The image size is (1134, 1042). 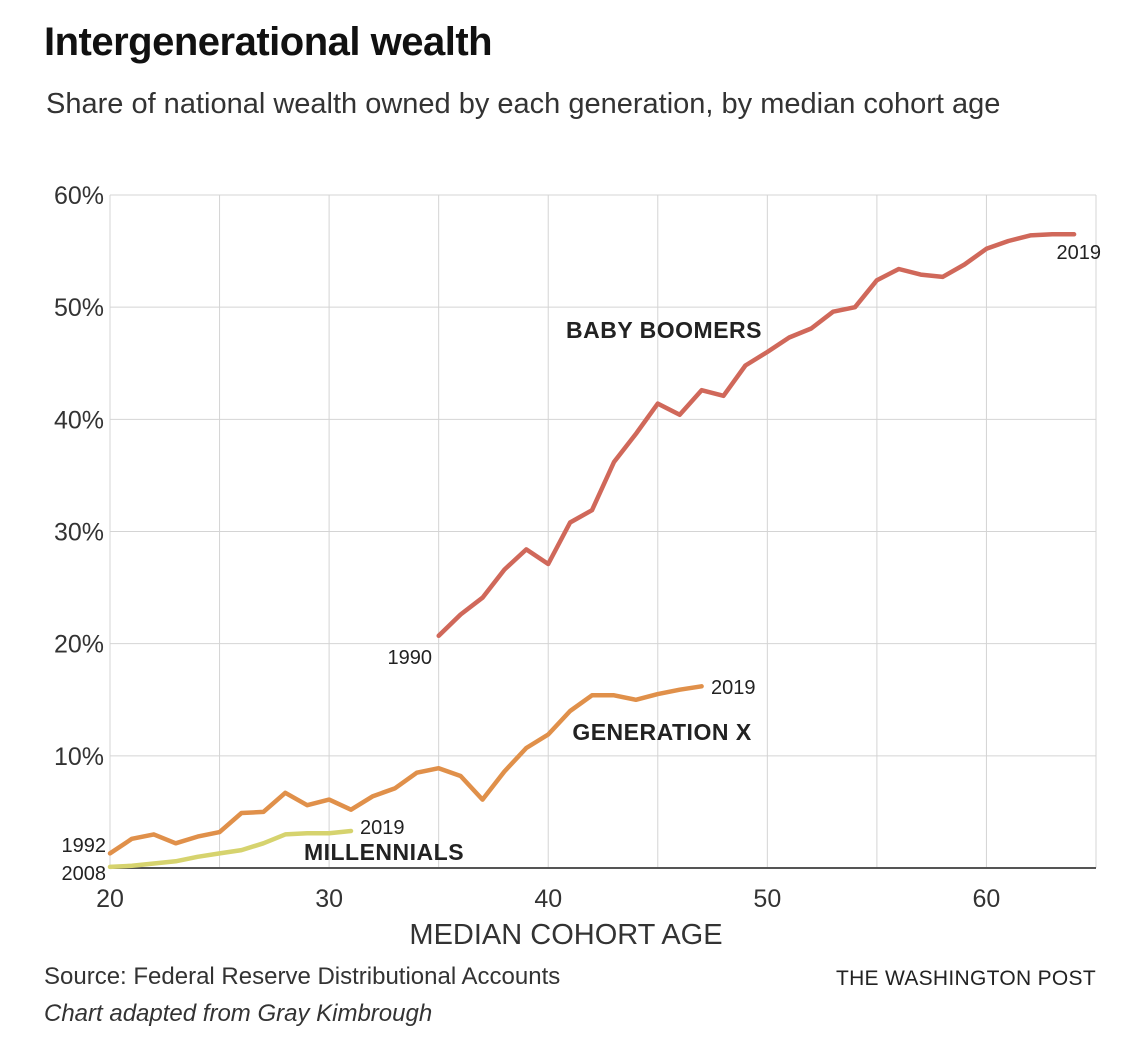 I want to click on series-line-generation-x, so click(x=405, y=770).